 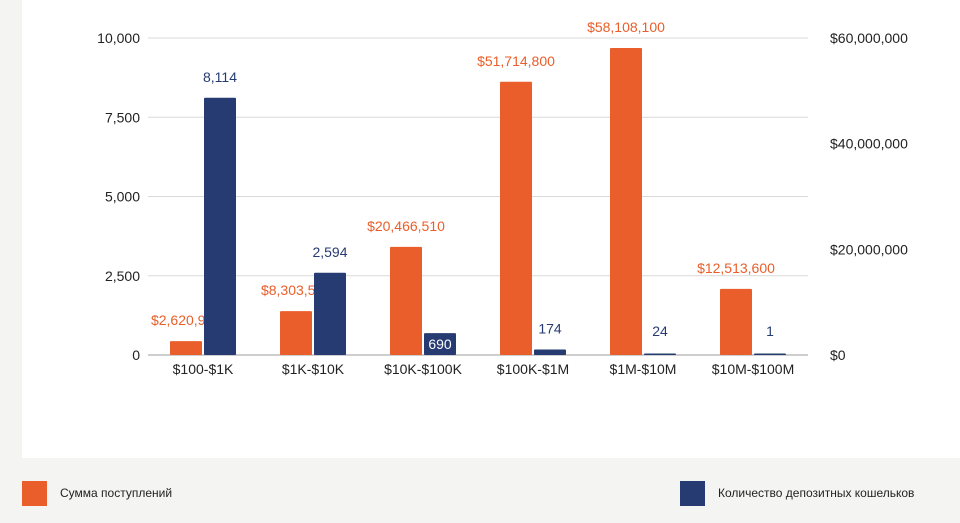 I want to click on legend-label-count: Количество депозитных кошельков, so click(x=816, y=493).